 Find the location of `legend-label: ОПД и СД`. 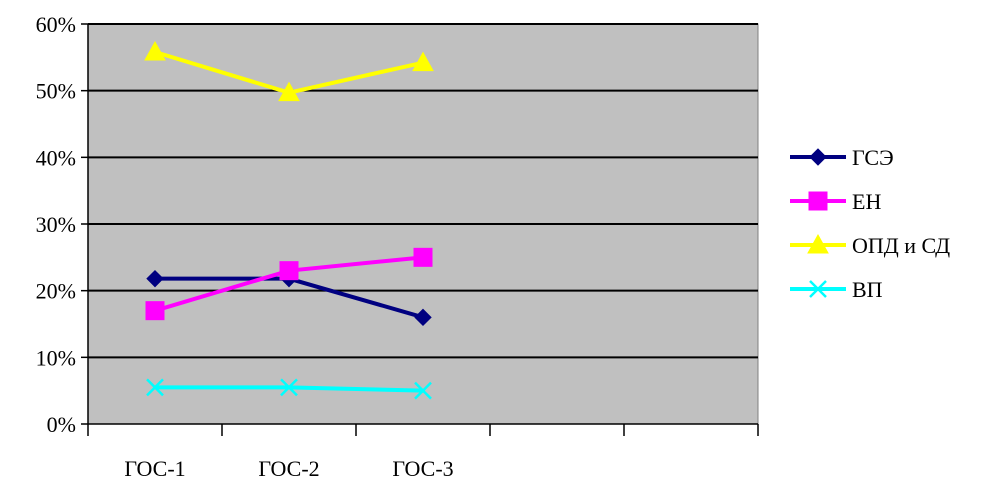

legend-label: ОПД и СД is located at coordinates (901, 245).